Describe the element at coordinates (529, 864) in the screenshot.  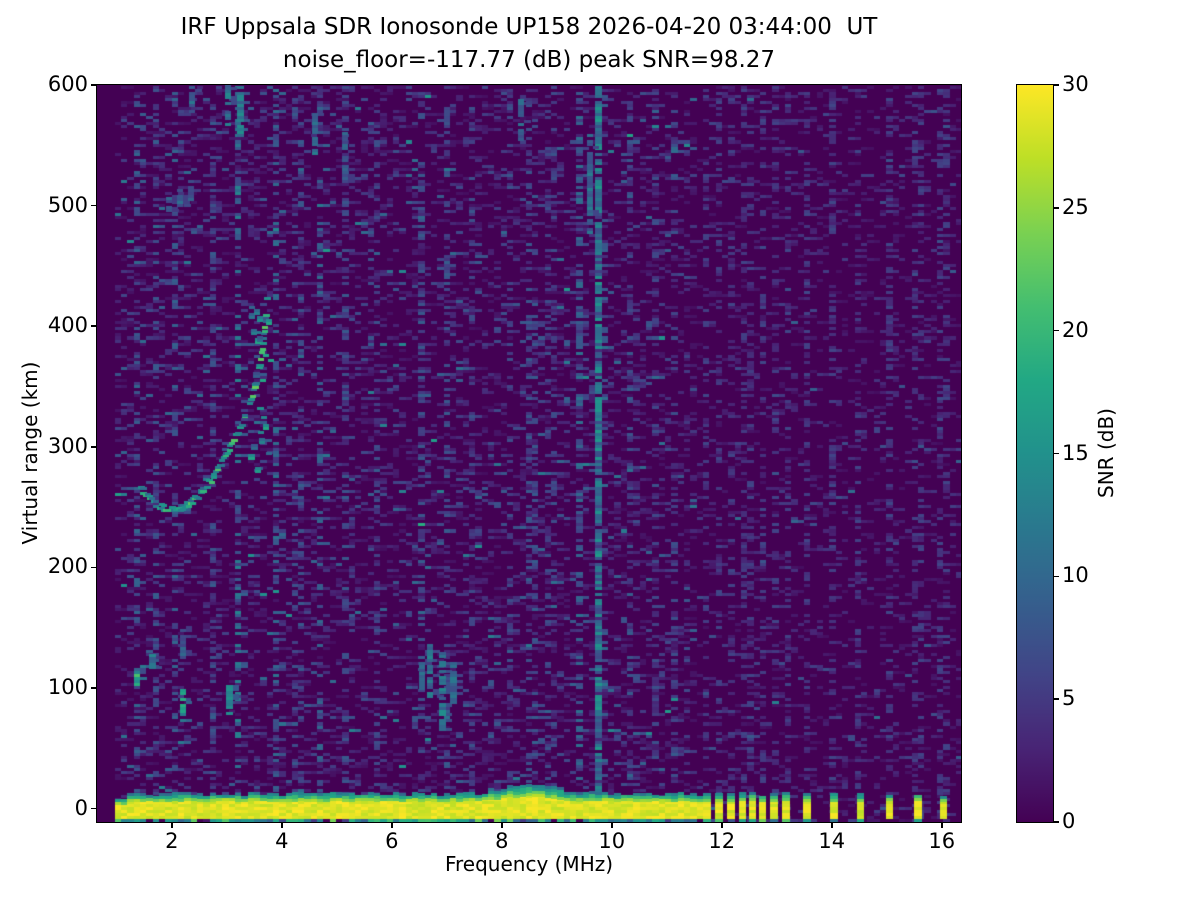
I see `x-axis-label: Frequency (MHz)` at that location.